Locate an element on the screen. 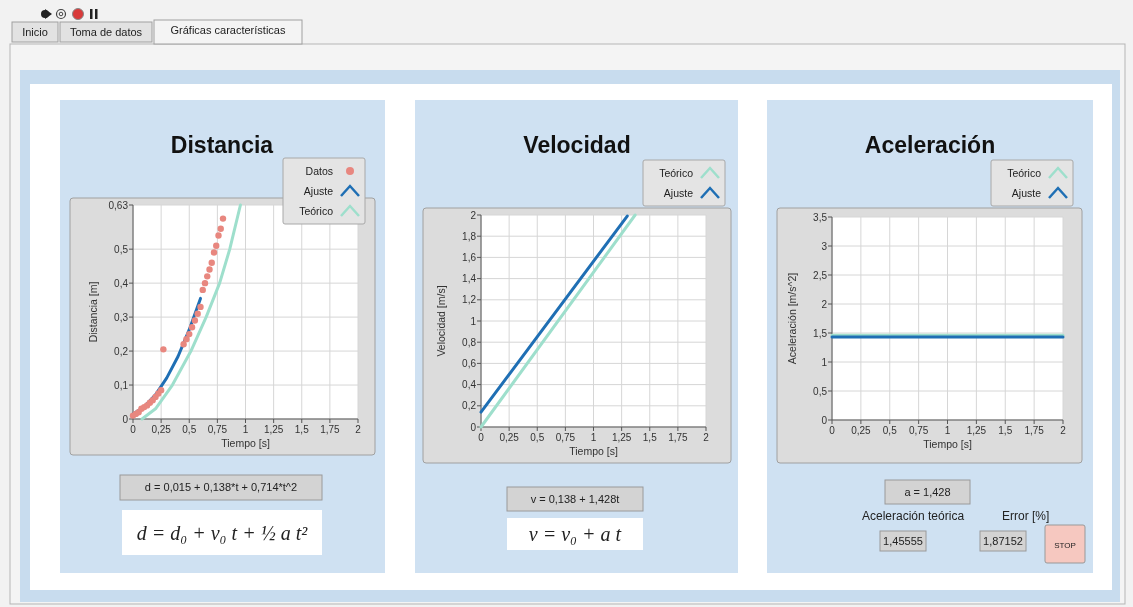 Image resolution: width=1133 pixels, height=607 pixels. y-tick-label: 1,4 is located at coordinates (469, 279).